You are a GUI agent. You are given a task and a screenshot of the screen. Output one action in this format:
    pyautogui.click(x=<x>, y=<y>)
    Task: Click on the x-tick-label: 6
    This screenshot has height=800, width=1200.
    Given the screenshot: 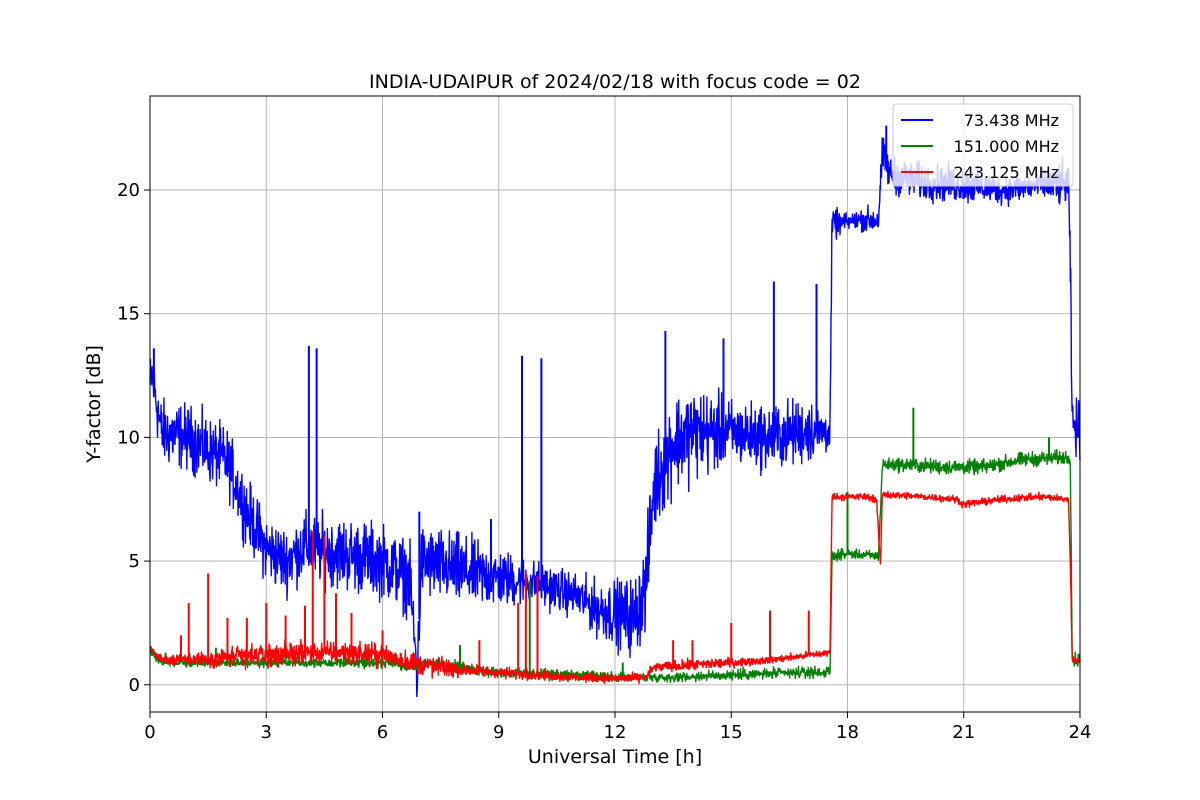 What is the action you would take?
    pyautogui.click(x=382, y=732)
    